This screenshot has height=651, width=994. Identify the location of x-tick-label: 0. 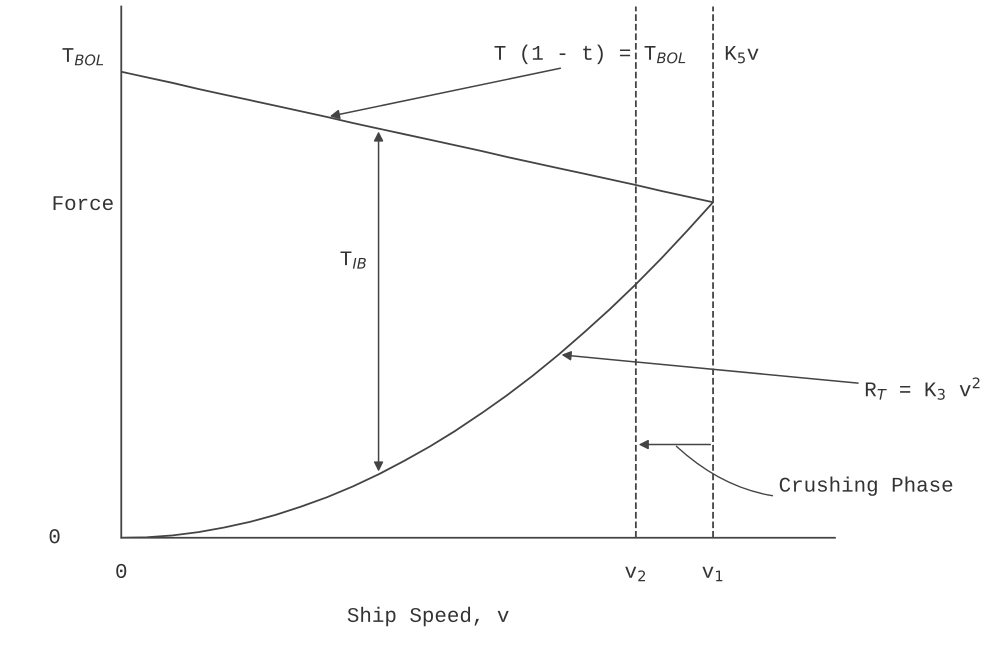
(121, 571).